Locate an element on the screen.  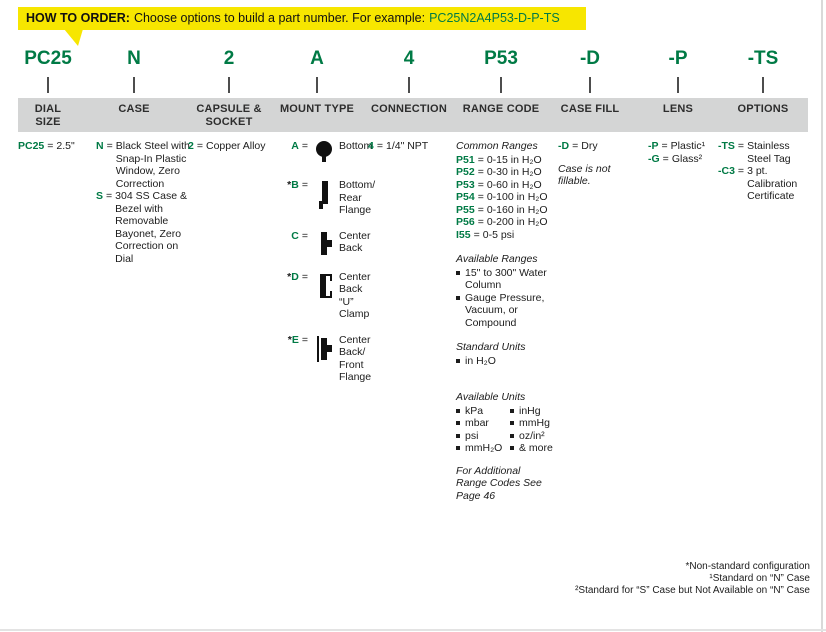
mount-code: D is located at coordinates (295, 276).